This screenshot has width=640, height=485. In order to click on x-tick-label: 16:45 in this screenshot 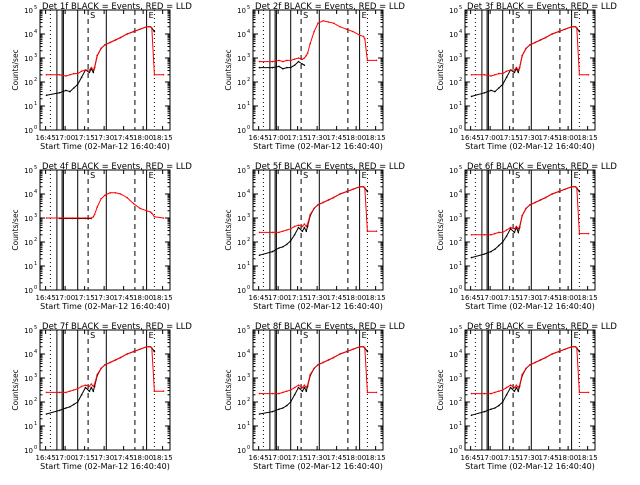, I will do `click(259, 458)`.